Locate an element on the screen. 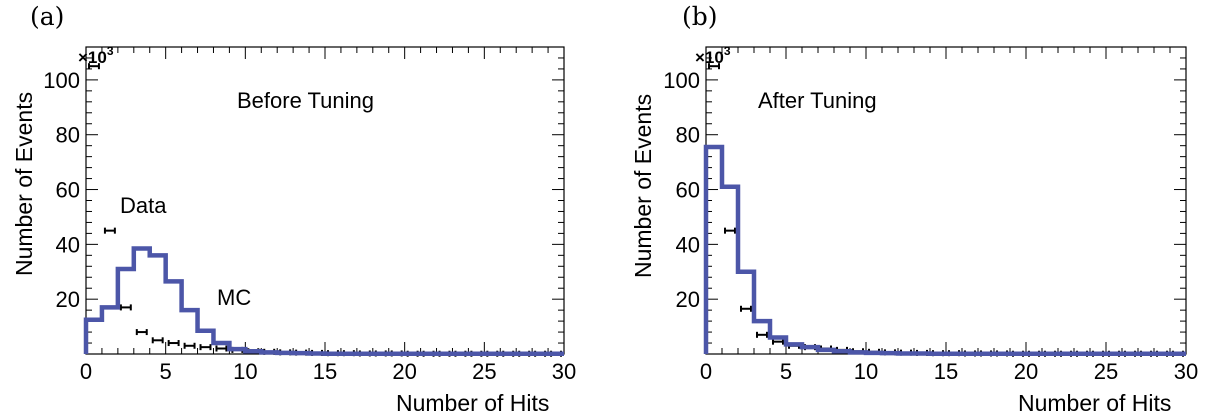  panel-b-x-tick-label: 15 is located at coordinates (946, 371).